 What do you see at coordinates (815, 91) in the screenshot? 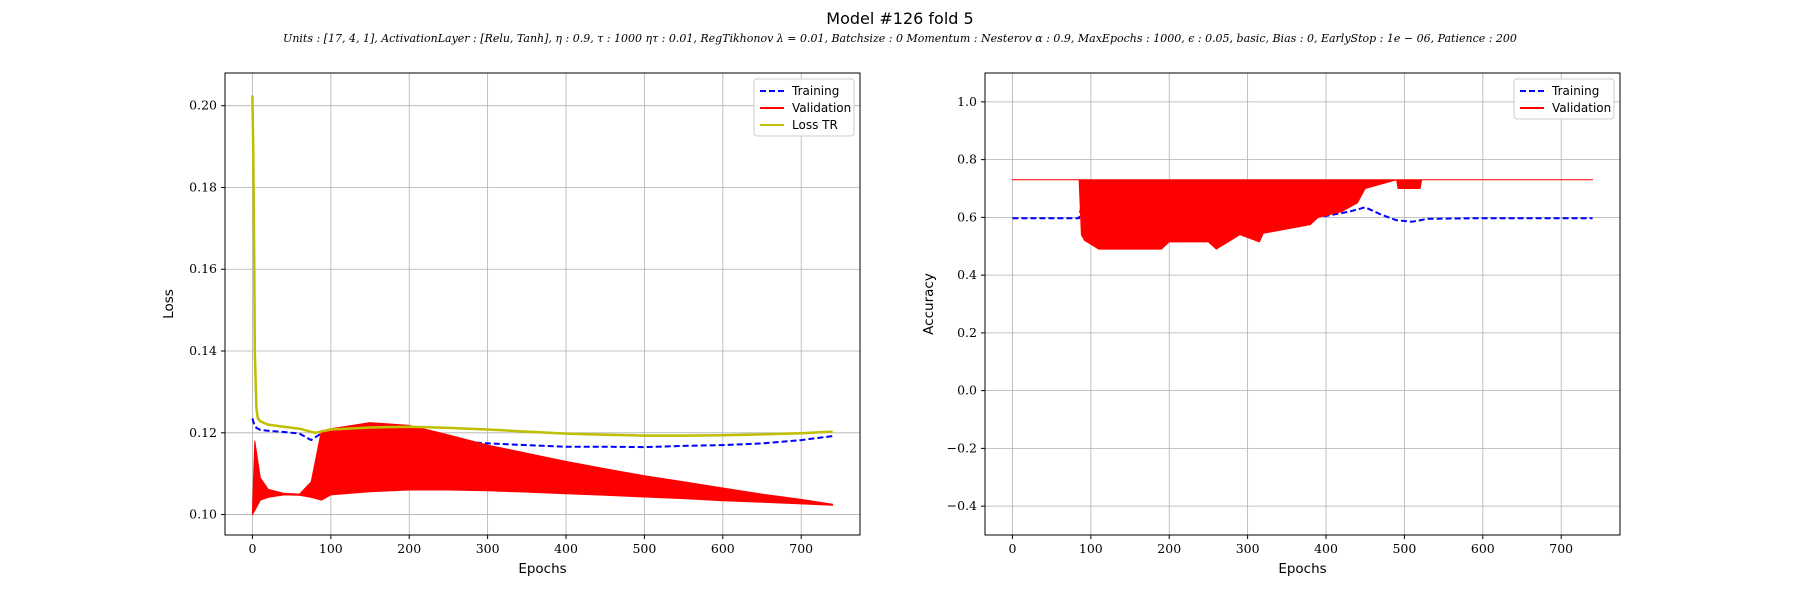
I see `loss-legend-label: Training` at bounding box center [815, 91].